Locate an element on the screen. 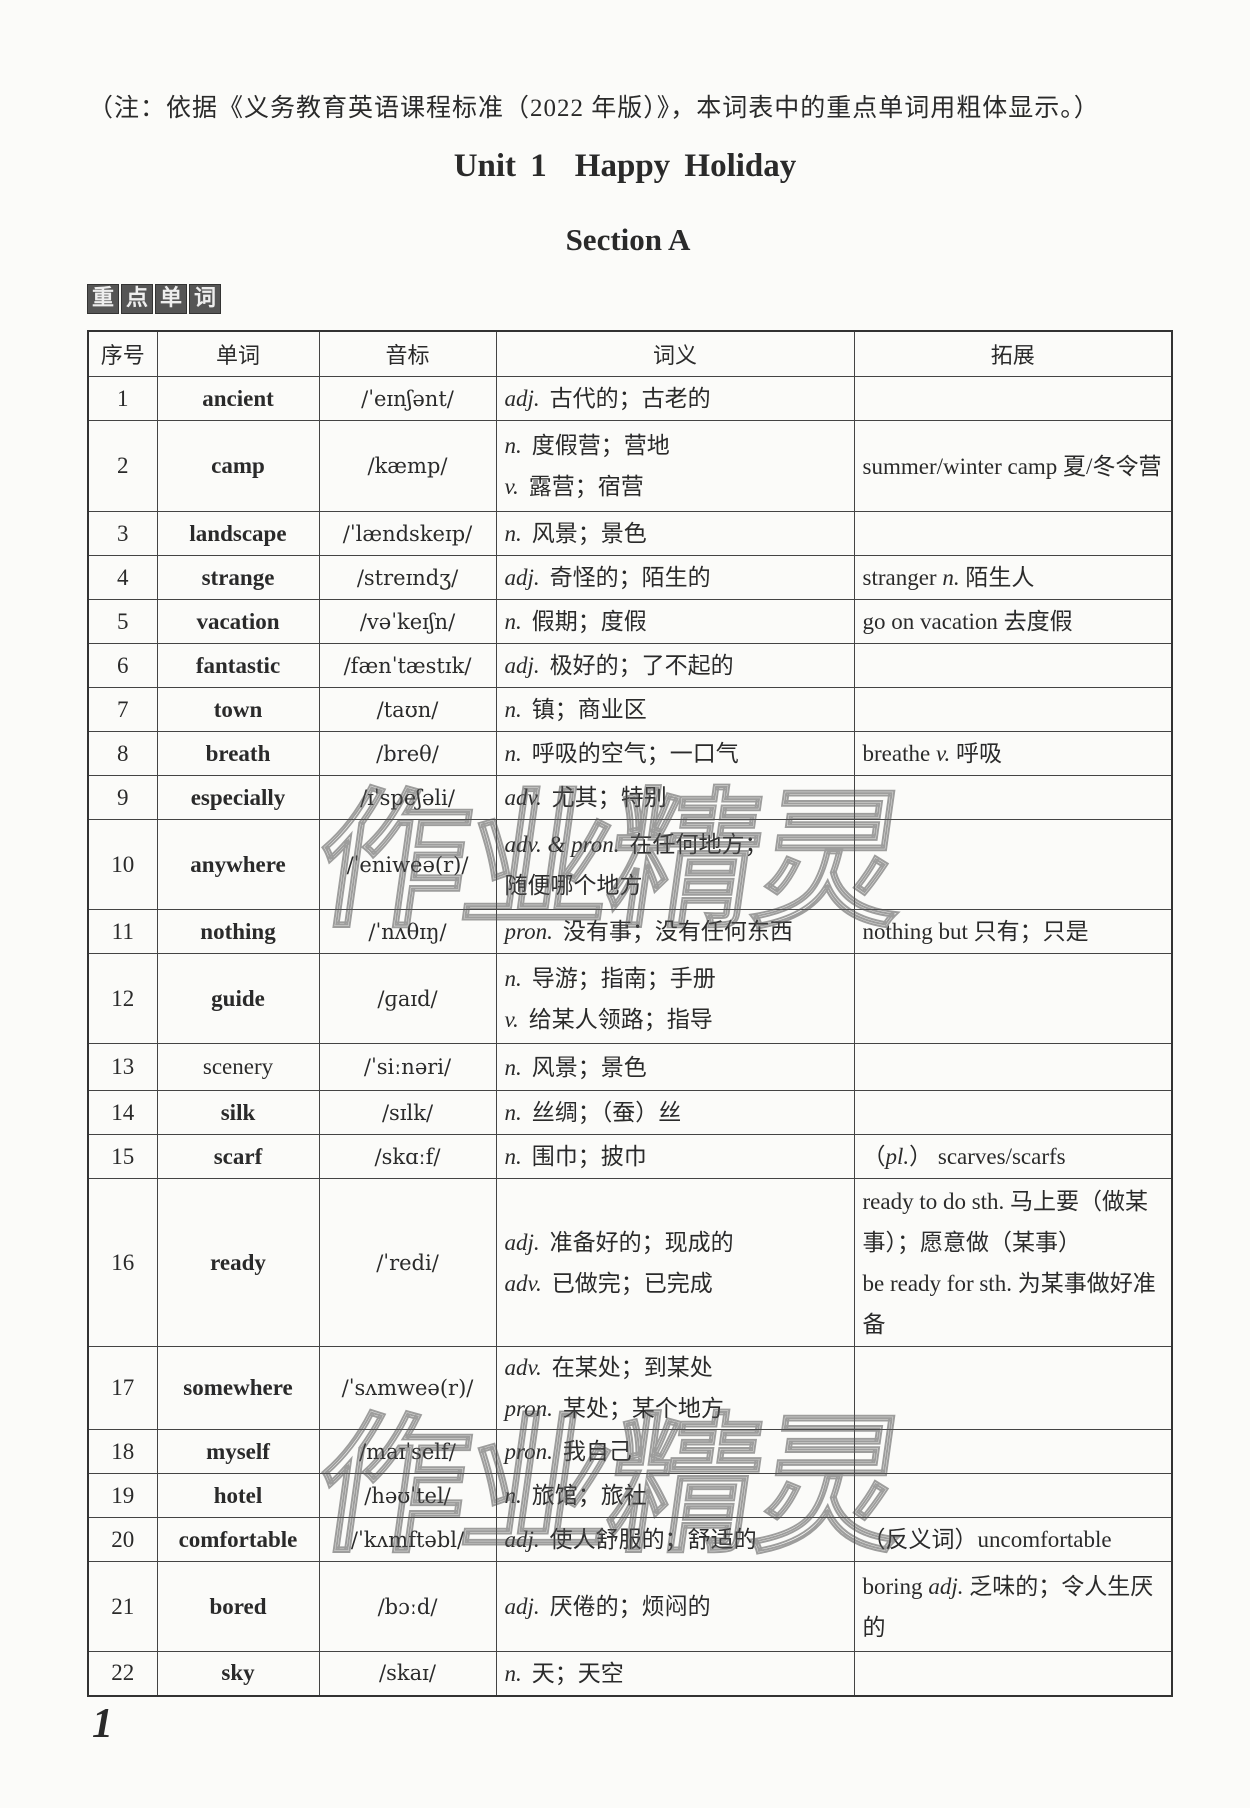 The height and width of the screenshot is (1808, 1250). meaning-text: 假期；度假 is located at coordinates (589, 621).